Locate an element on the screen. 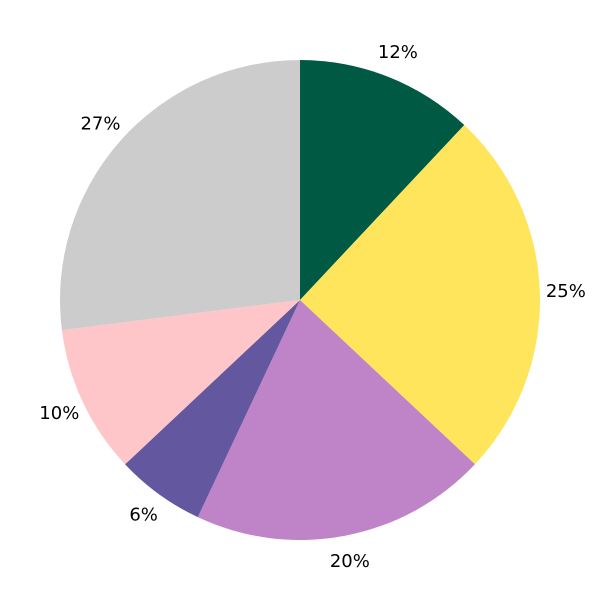 The height and width of the screenshot is (600, 600). slice-label: 27% is located at coordinates (100, 124).